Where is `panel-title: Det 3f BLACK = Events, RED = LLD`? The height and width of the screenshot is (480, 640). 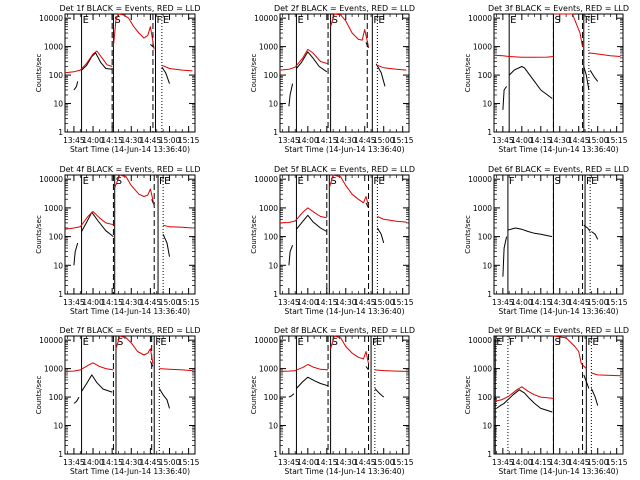 panel-title: Det 3f BLACK = Events, RED = LLD is located at coordinates (558, 8).